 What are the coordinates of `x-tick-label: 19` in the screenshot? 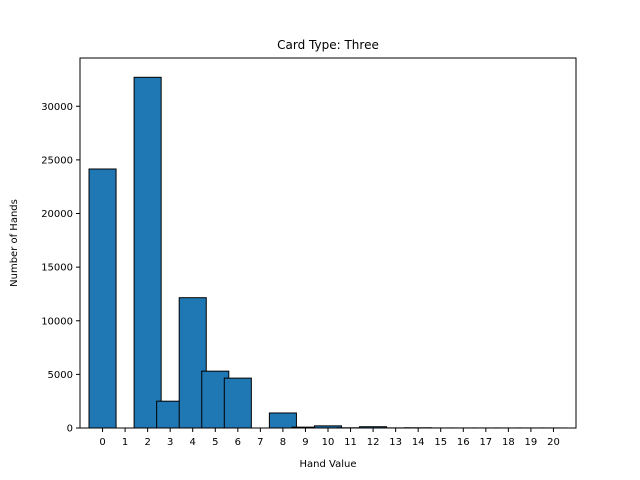 It's located at (531, 442).